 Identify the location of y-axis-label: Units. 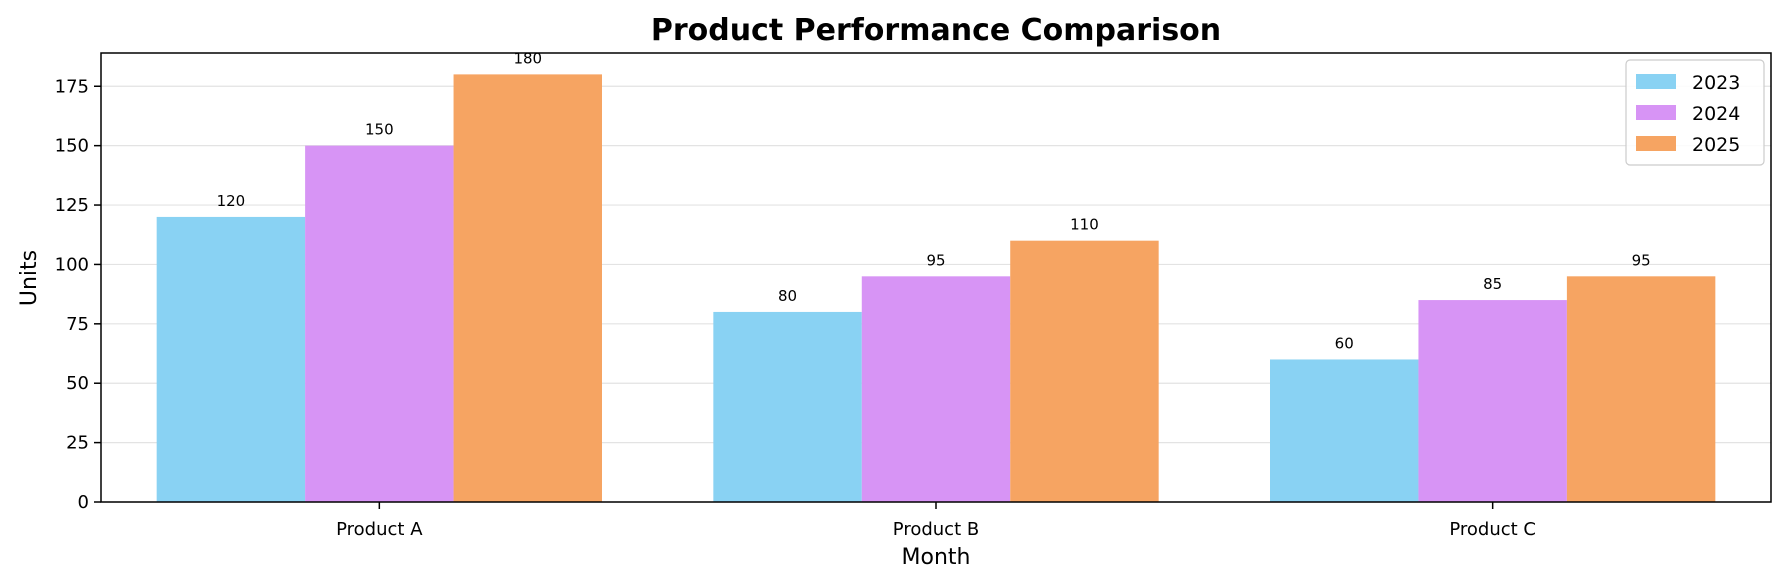
(29, 278).